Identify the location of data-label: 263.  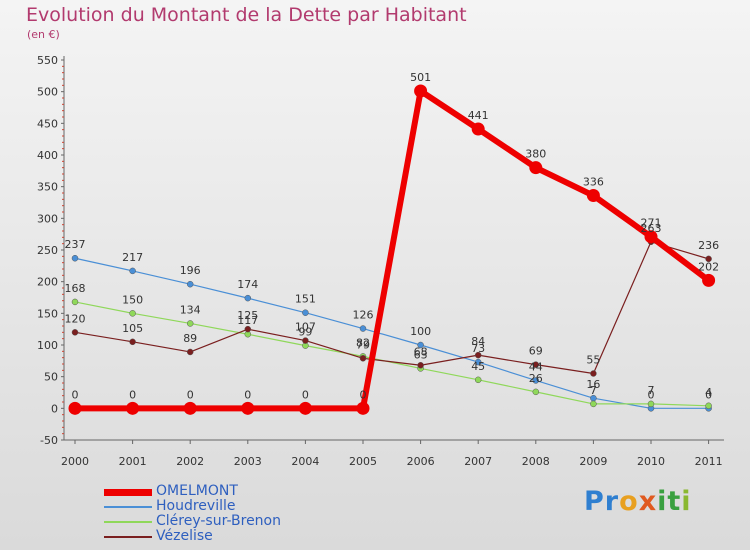
(651, 228).